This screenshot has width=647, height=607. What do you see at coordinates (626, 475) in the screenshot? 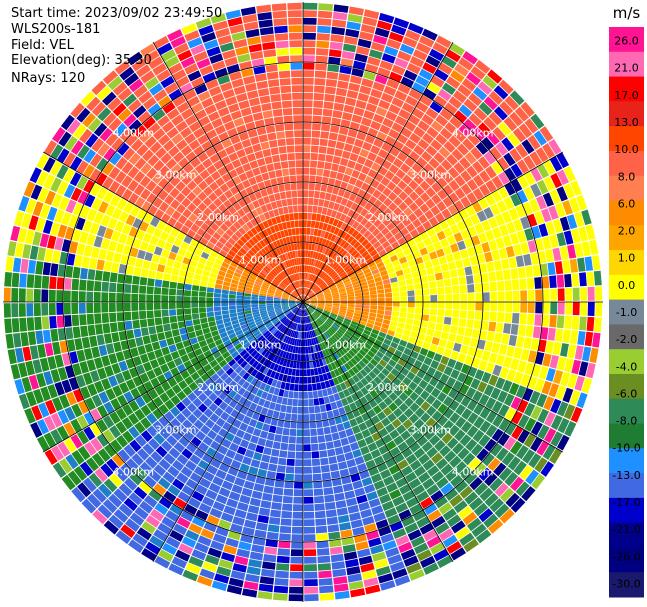
I see `colorbar-tick-label: -13.0` at bounding box center [626, 475].